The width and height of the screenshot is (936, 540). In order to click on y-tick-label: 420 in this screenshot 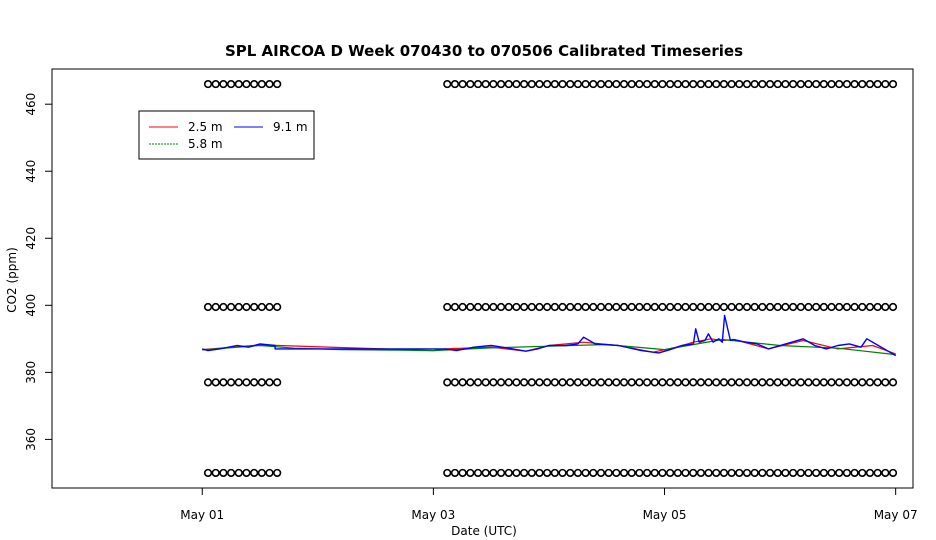, I will do `click(31, 238)`.